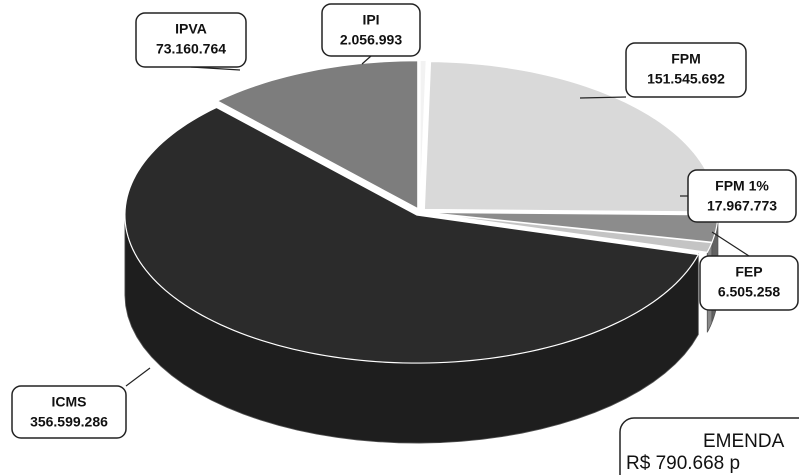 This screenshot has width=799, height=475. I want to click on label-name: FEP, so click(748, 272).